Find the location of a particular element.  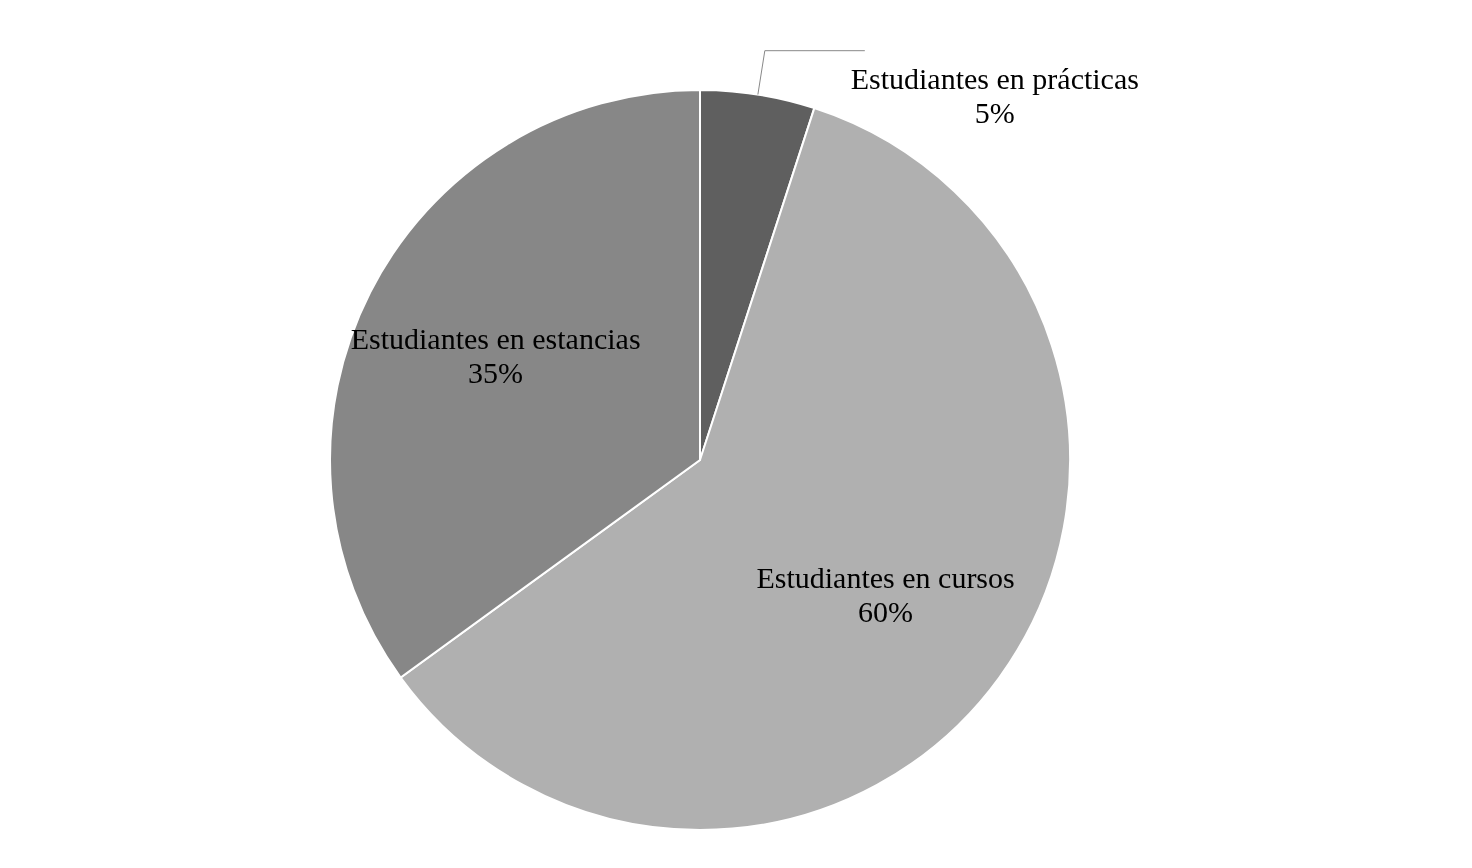

data-label: 60% is located at coordinates (886, 612).